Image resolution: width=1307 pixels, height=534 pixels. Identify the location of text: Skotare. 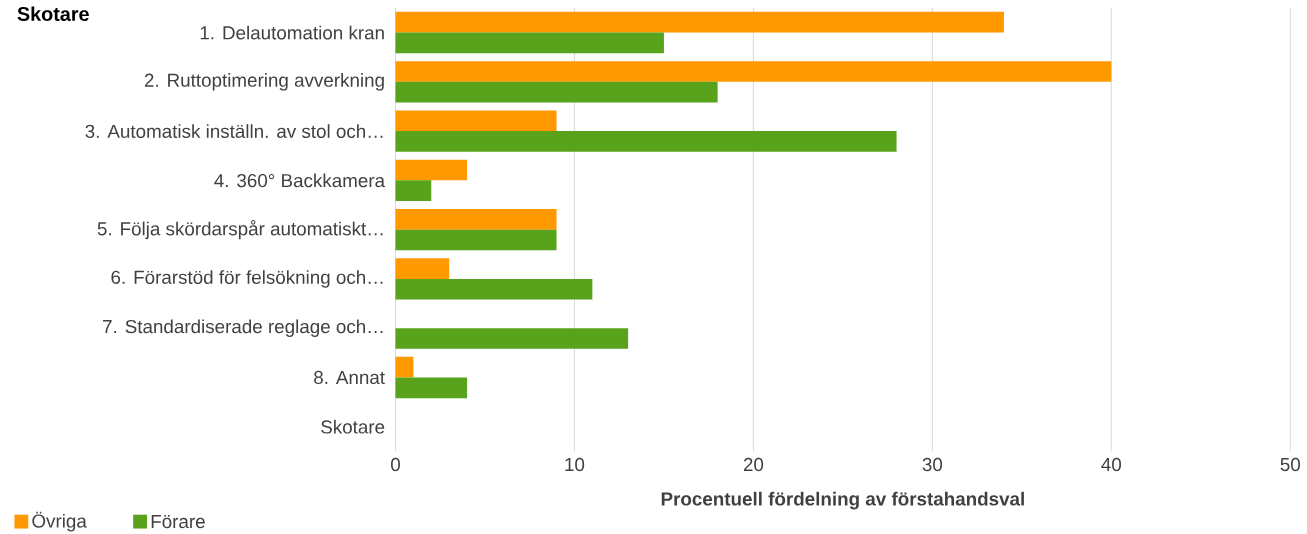
(53, 13).